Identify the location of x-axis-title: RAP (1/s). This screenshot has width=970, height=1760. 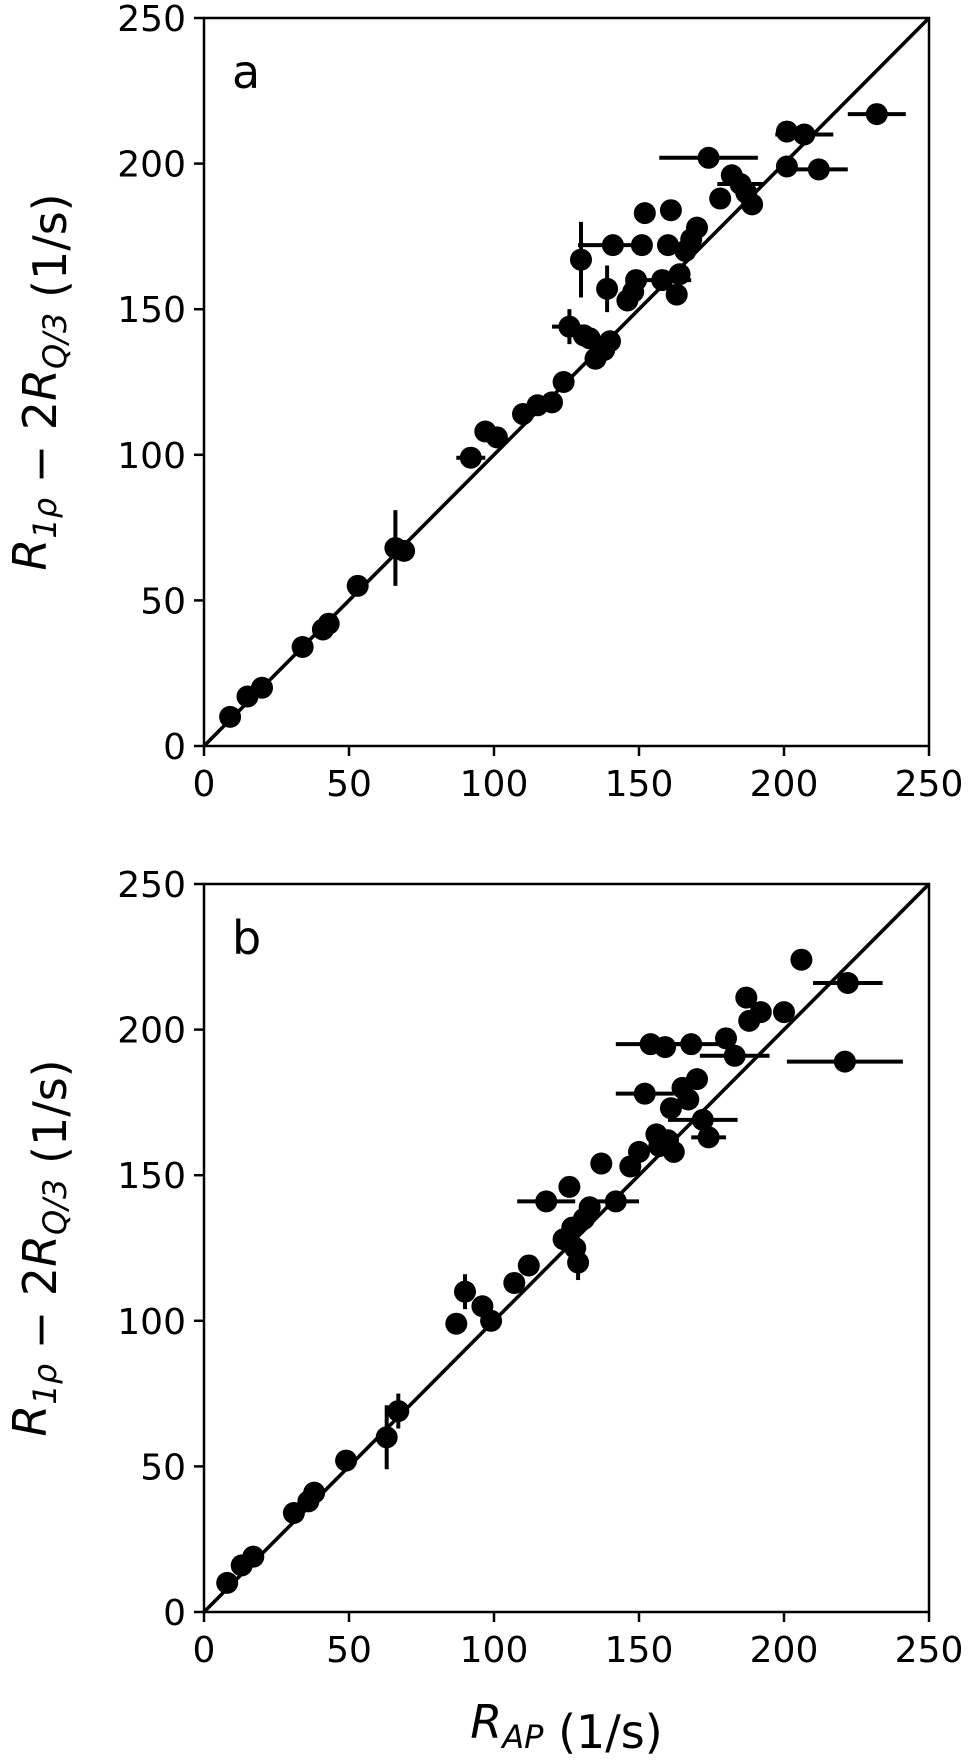
(566, 1727).